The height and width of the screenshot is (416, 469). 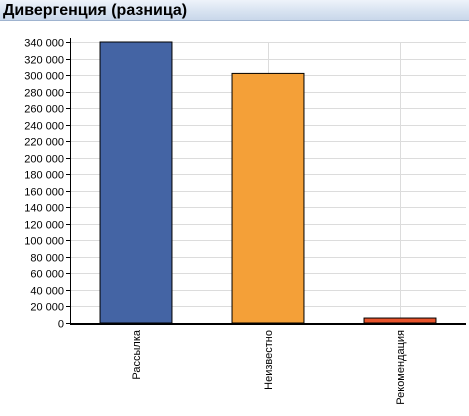 What do you see at coordinates (137, 354) in the screenshot?
I see `x-tick-label: Рассылка` at bounding box center [137, 354].